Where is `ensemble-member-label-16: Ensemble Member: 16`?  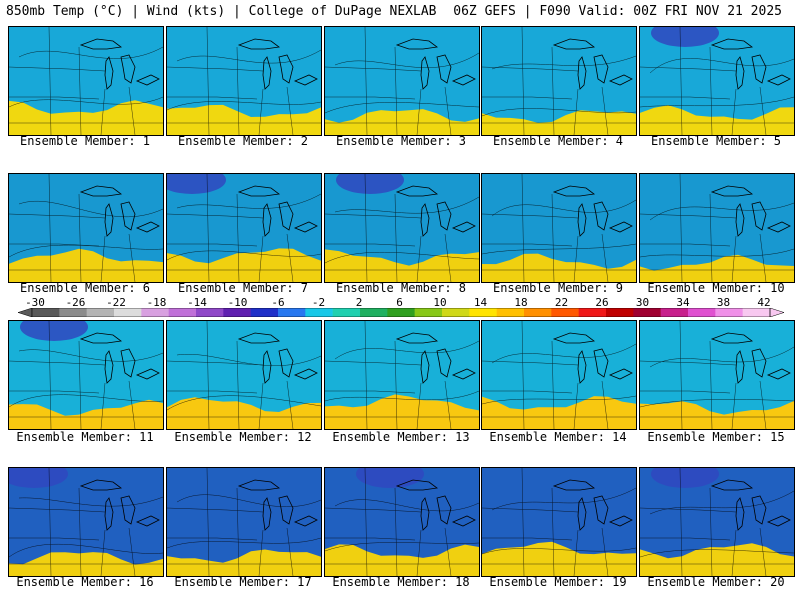 ensemble-member-label-16: Ensemble Member: 16 is located at coordinates (85, 582).